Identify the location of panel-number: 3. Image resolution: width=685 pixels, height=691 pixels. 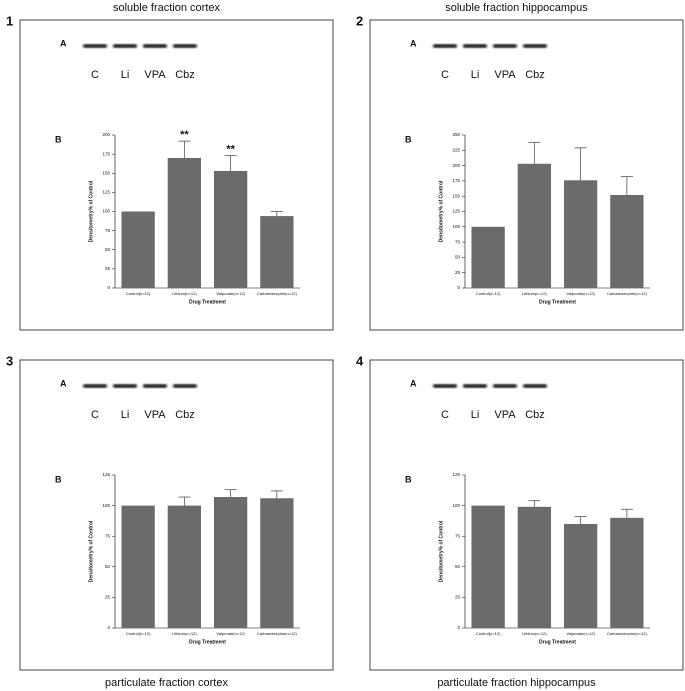
(9, 360).